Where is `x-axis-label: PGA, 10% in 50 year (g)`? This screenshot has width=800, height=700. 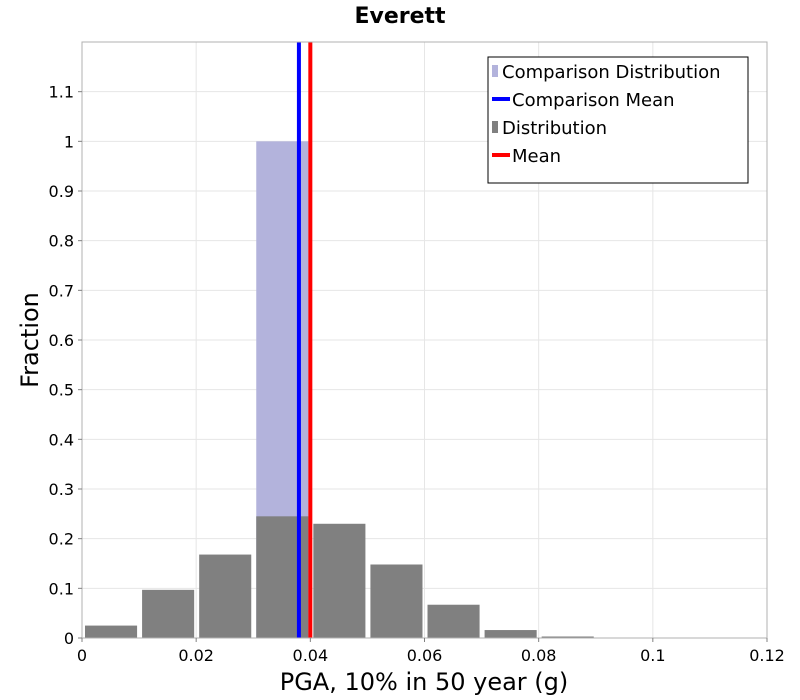
x-axis-label: PGA, 10% in 50 year (g) is located at coordinates (424, 682).